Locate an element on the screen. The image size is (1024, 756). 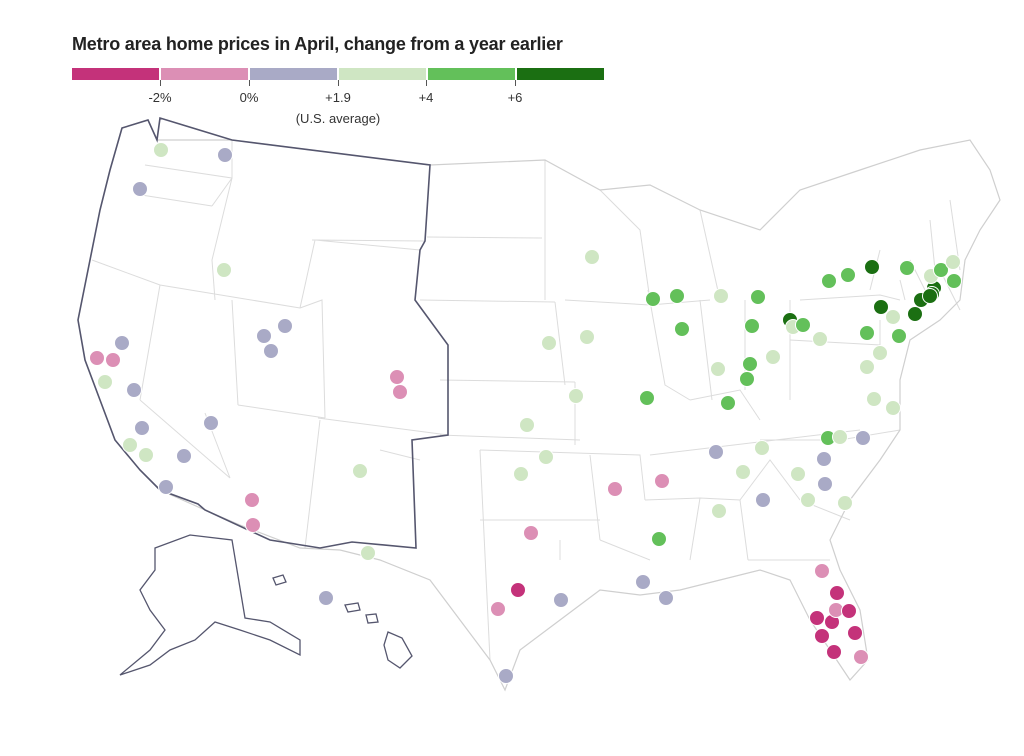
metro-dot: Greensboro is located at coordinates (863, 438).